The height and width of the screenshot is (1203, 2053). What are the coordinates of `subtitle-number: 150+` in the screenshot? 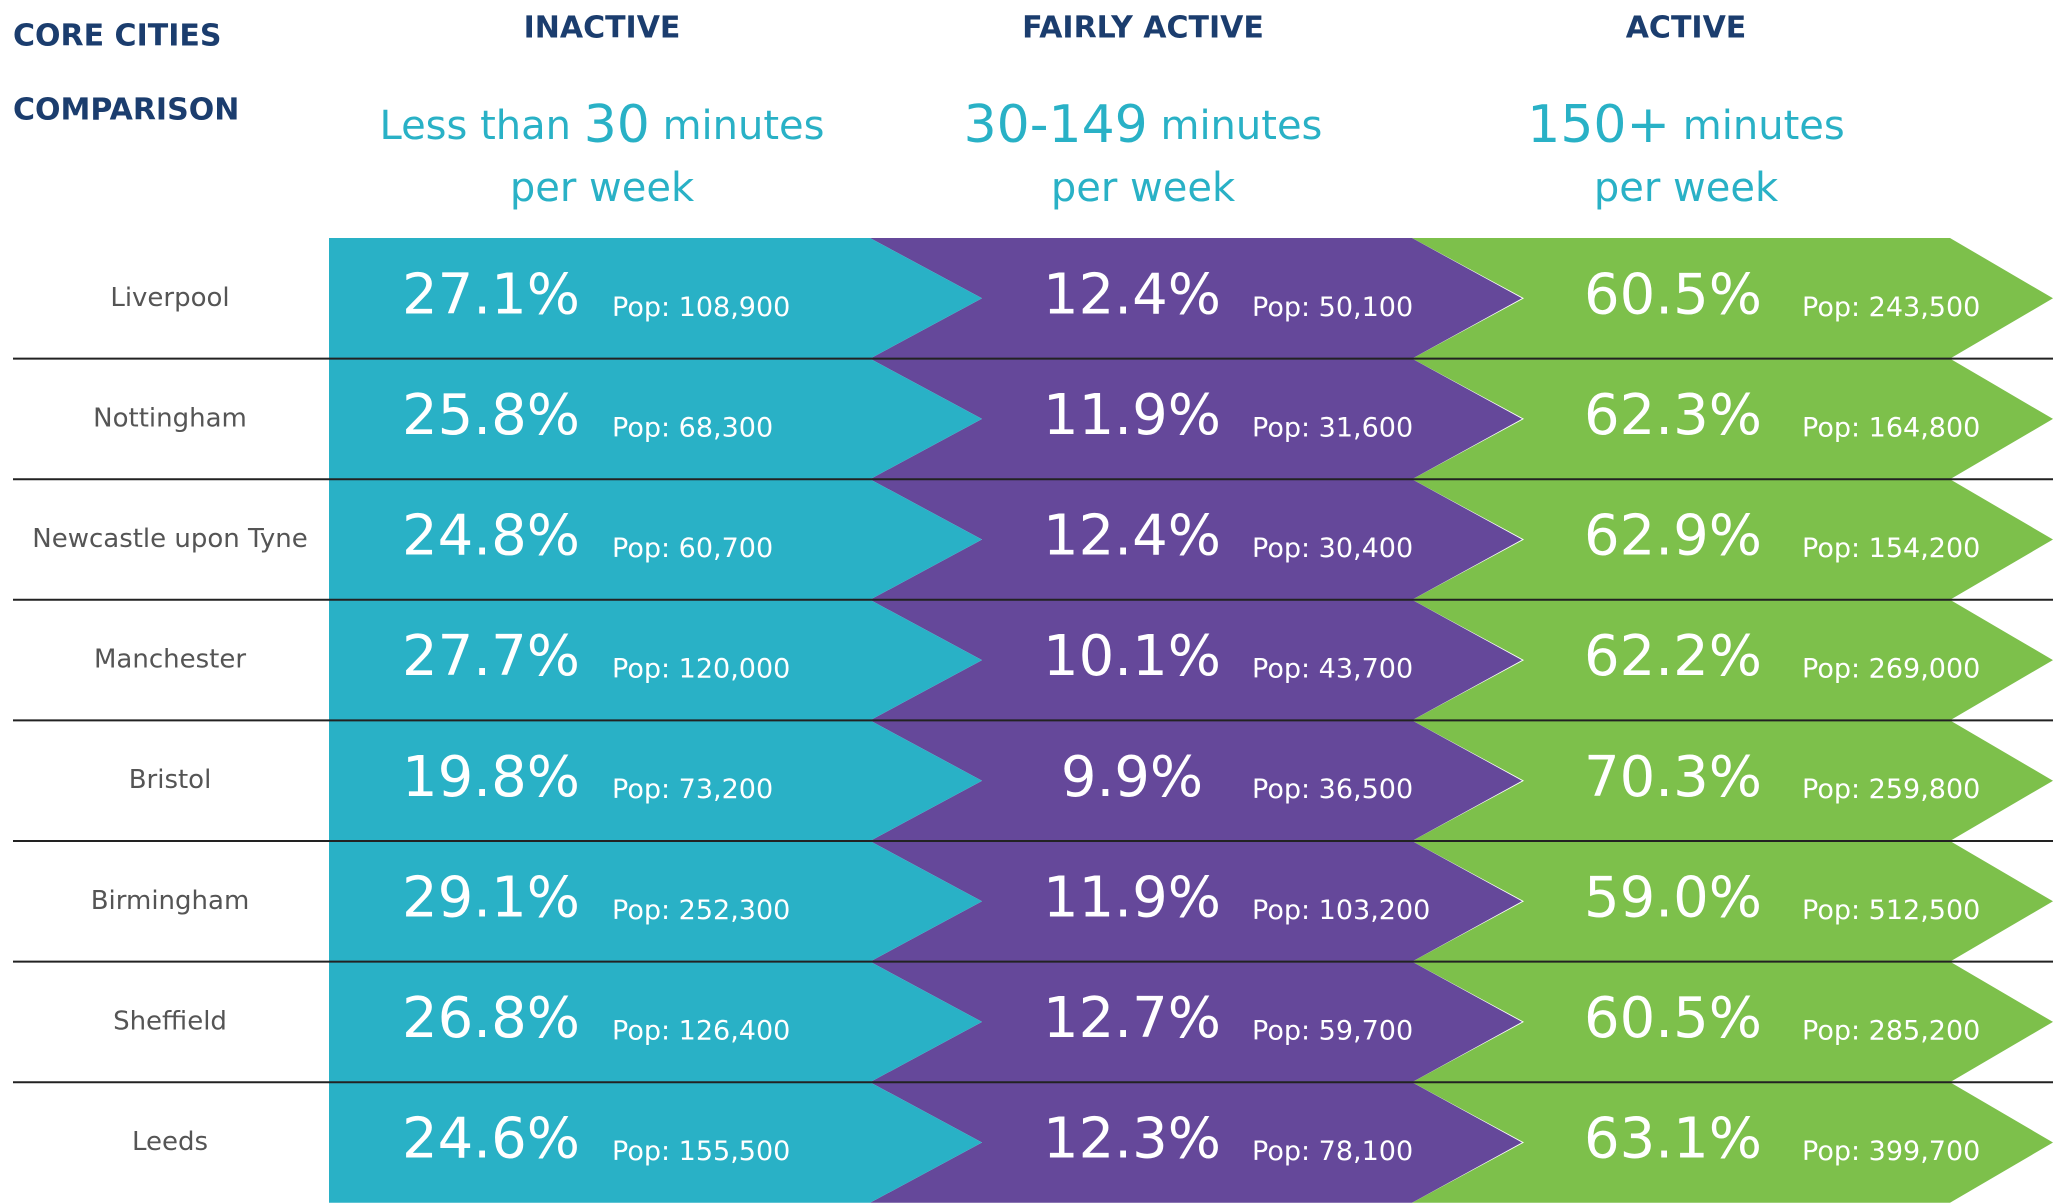 It's located at (1598, 125).